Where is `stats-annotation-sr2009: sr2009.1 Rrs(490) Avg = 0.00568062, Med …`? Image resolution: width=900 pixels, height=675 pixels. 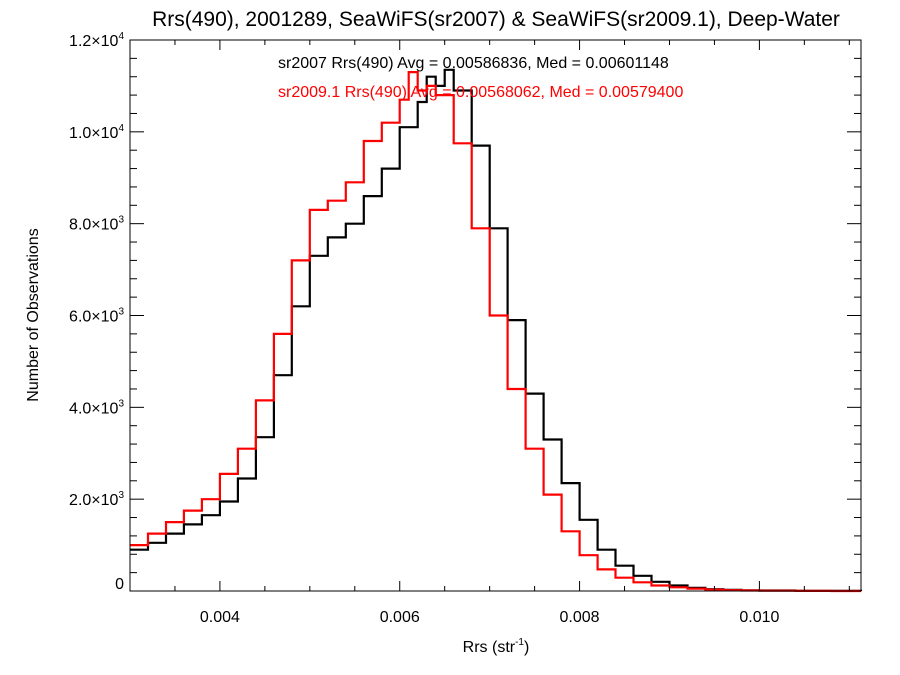 stats-annotation-sr2009: sr2009.1 Rrs(490) Avg = 0.00568062, Med … is located at coordinates (480, 92).